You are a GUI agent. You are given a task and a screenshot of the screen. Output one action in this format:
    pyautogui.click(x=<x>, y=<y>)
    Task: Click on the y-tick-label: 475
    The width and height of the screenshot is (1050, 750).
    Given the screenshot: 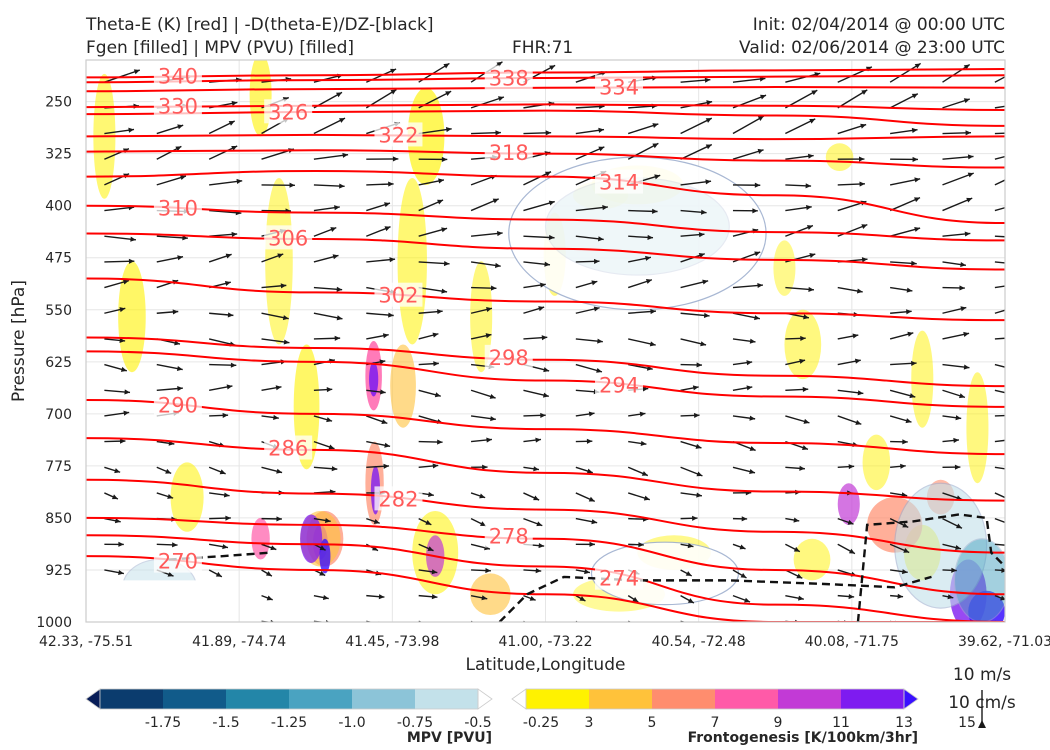 What is the action you would take?
    pyautogui.click(x=58, y=259)
    